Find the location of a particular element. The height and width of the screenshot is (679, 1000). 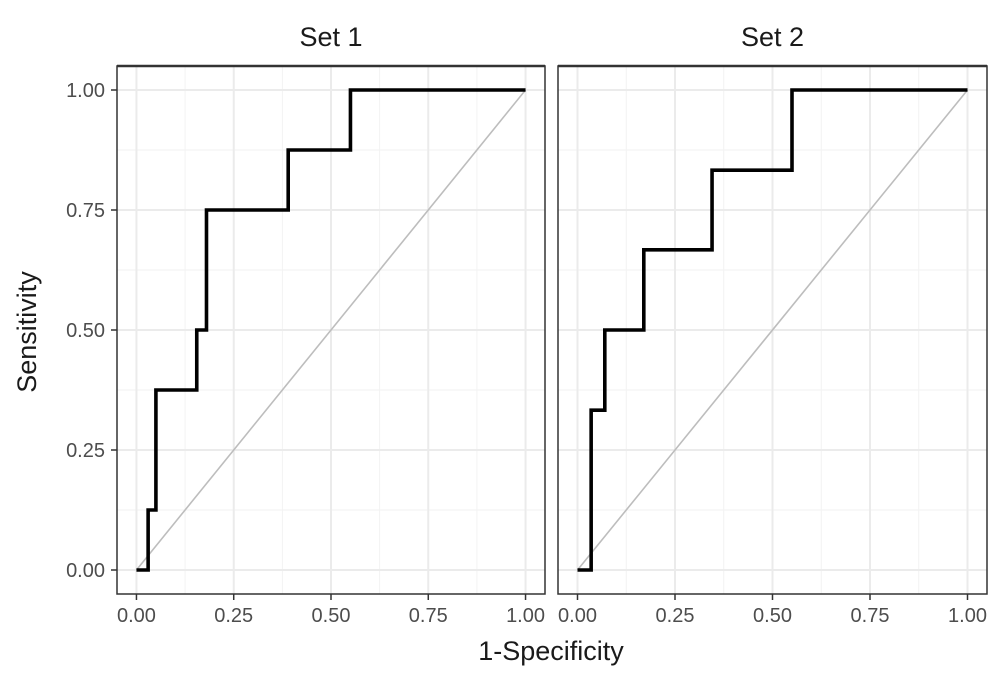

panel-title: Set 1 is located at coordinates (330, 37).